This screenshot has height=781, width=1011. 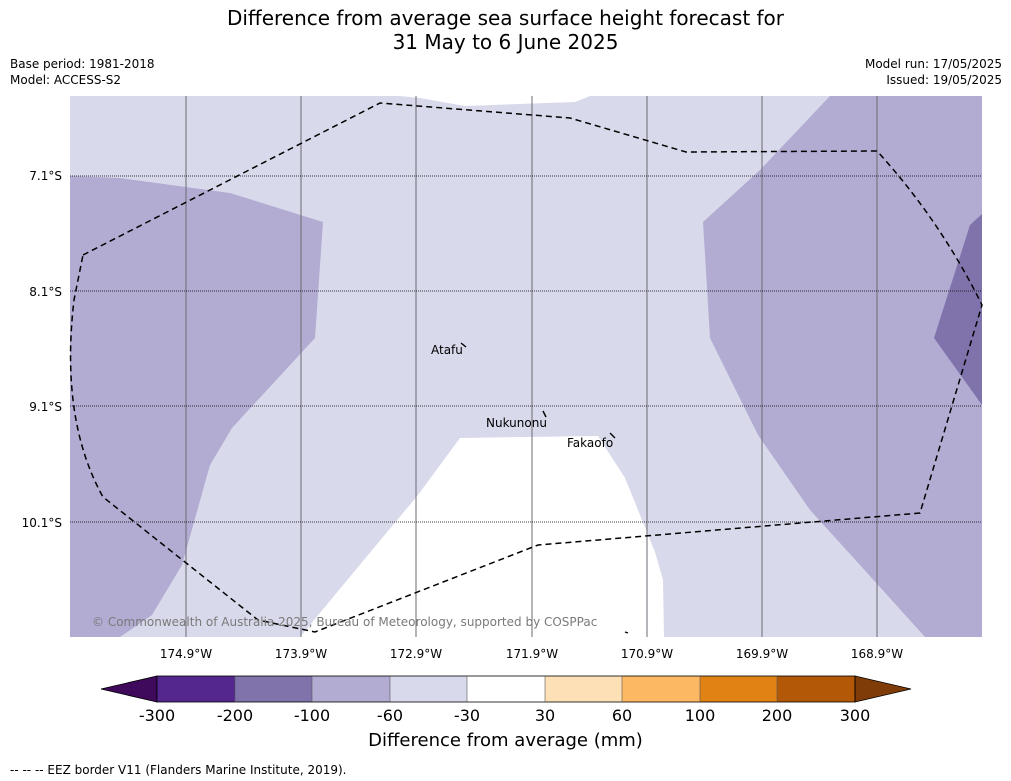 What do you see at coordinates (157, 715) in the screenshot?
I see `colorbar-tick: -300` at bounding box center [157, 715].